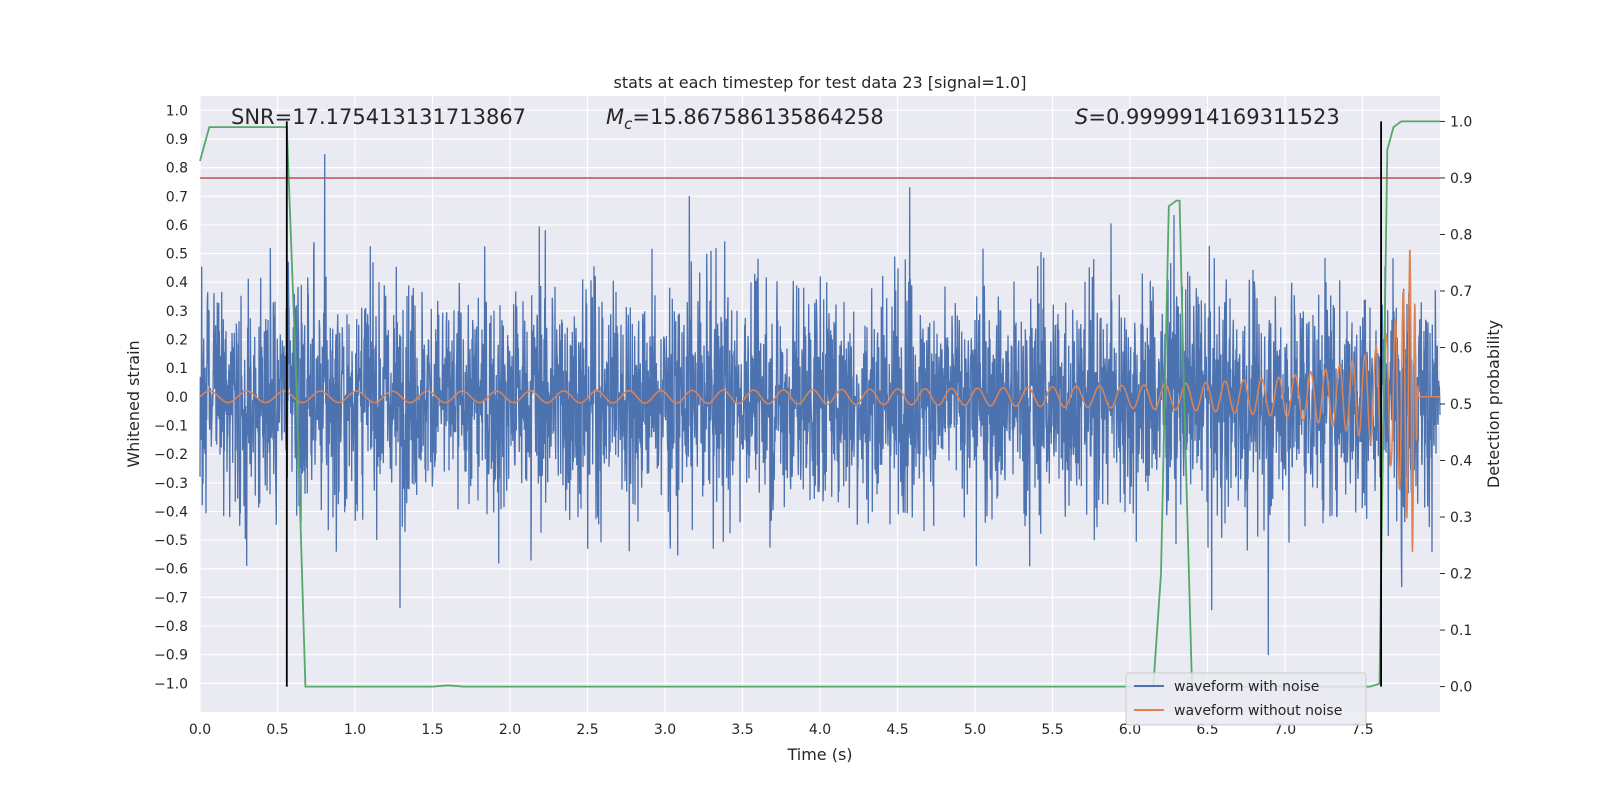 Image resolution: width=1600 pixels, height=800 pixels. What do you see at coordinates (171, 512) in the screenshot?
I see `y-tick-label: −0.4` at bounding box center [171, 512].